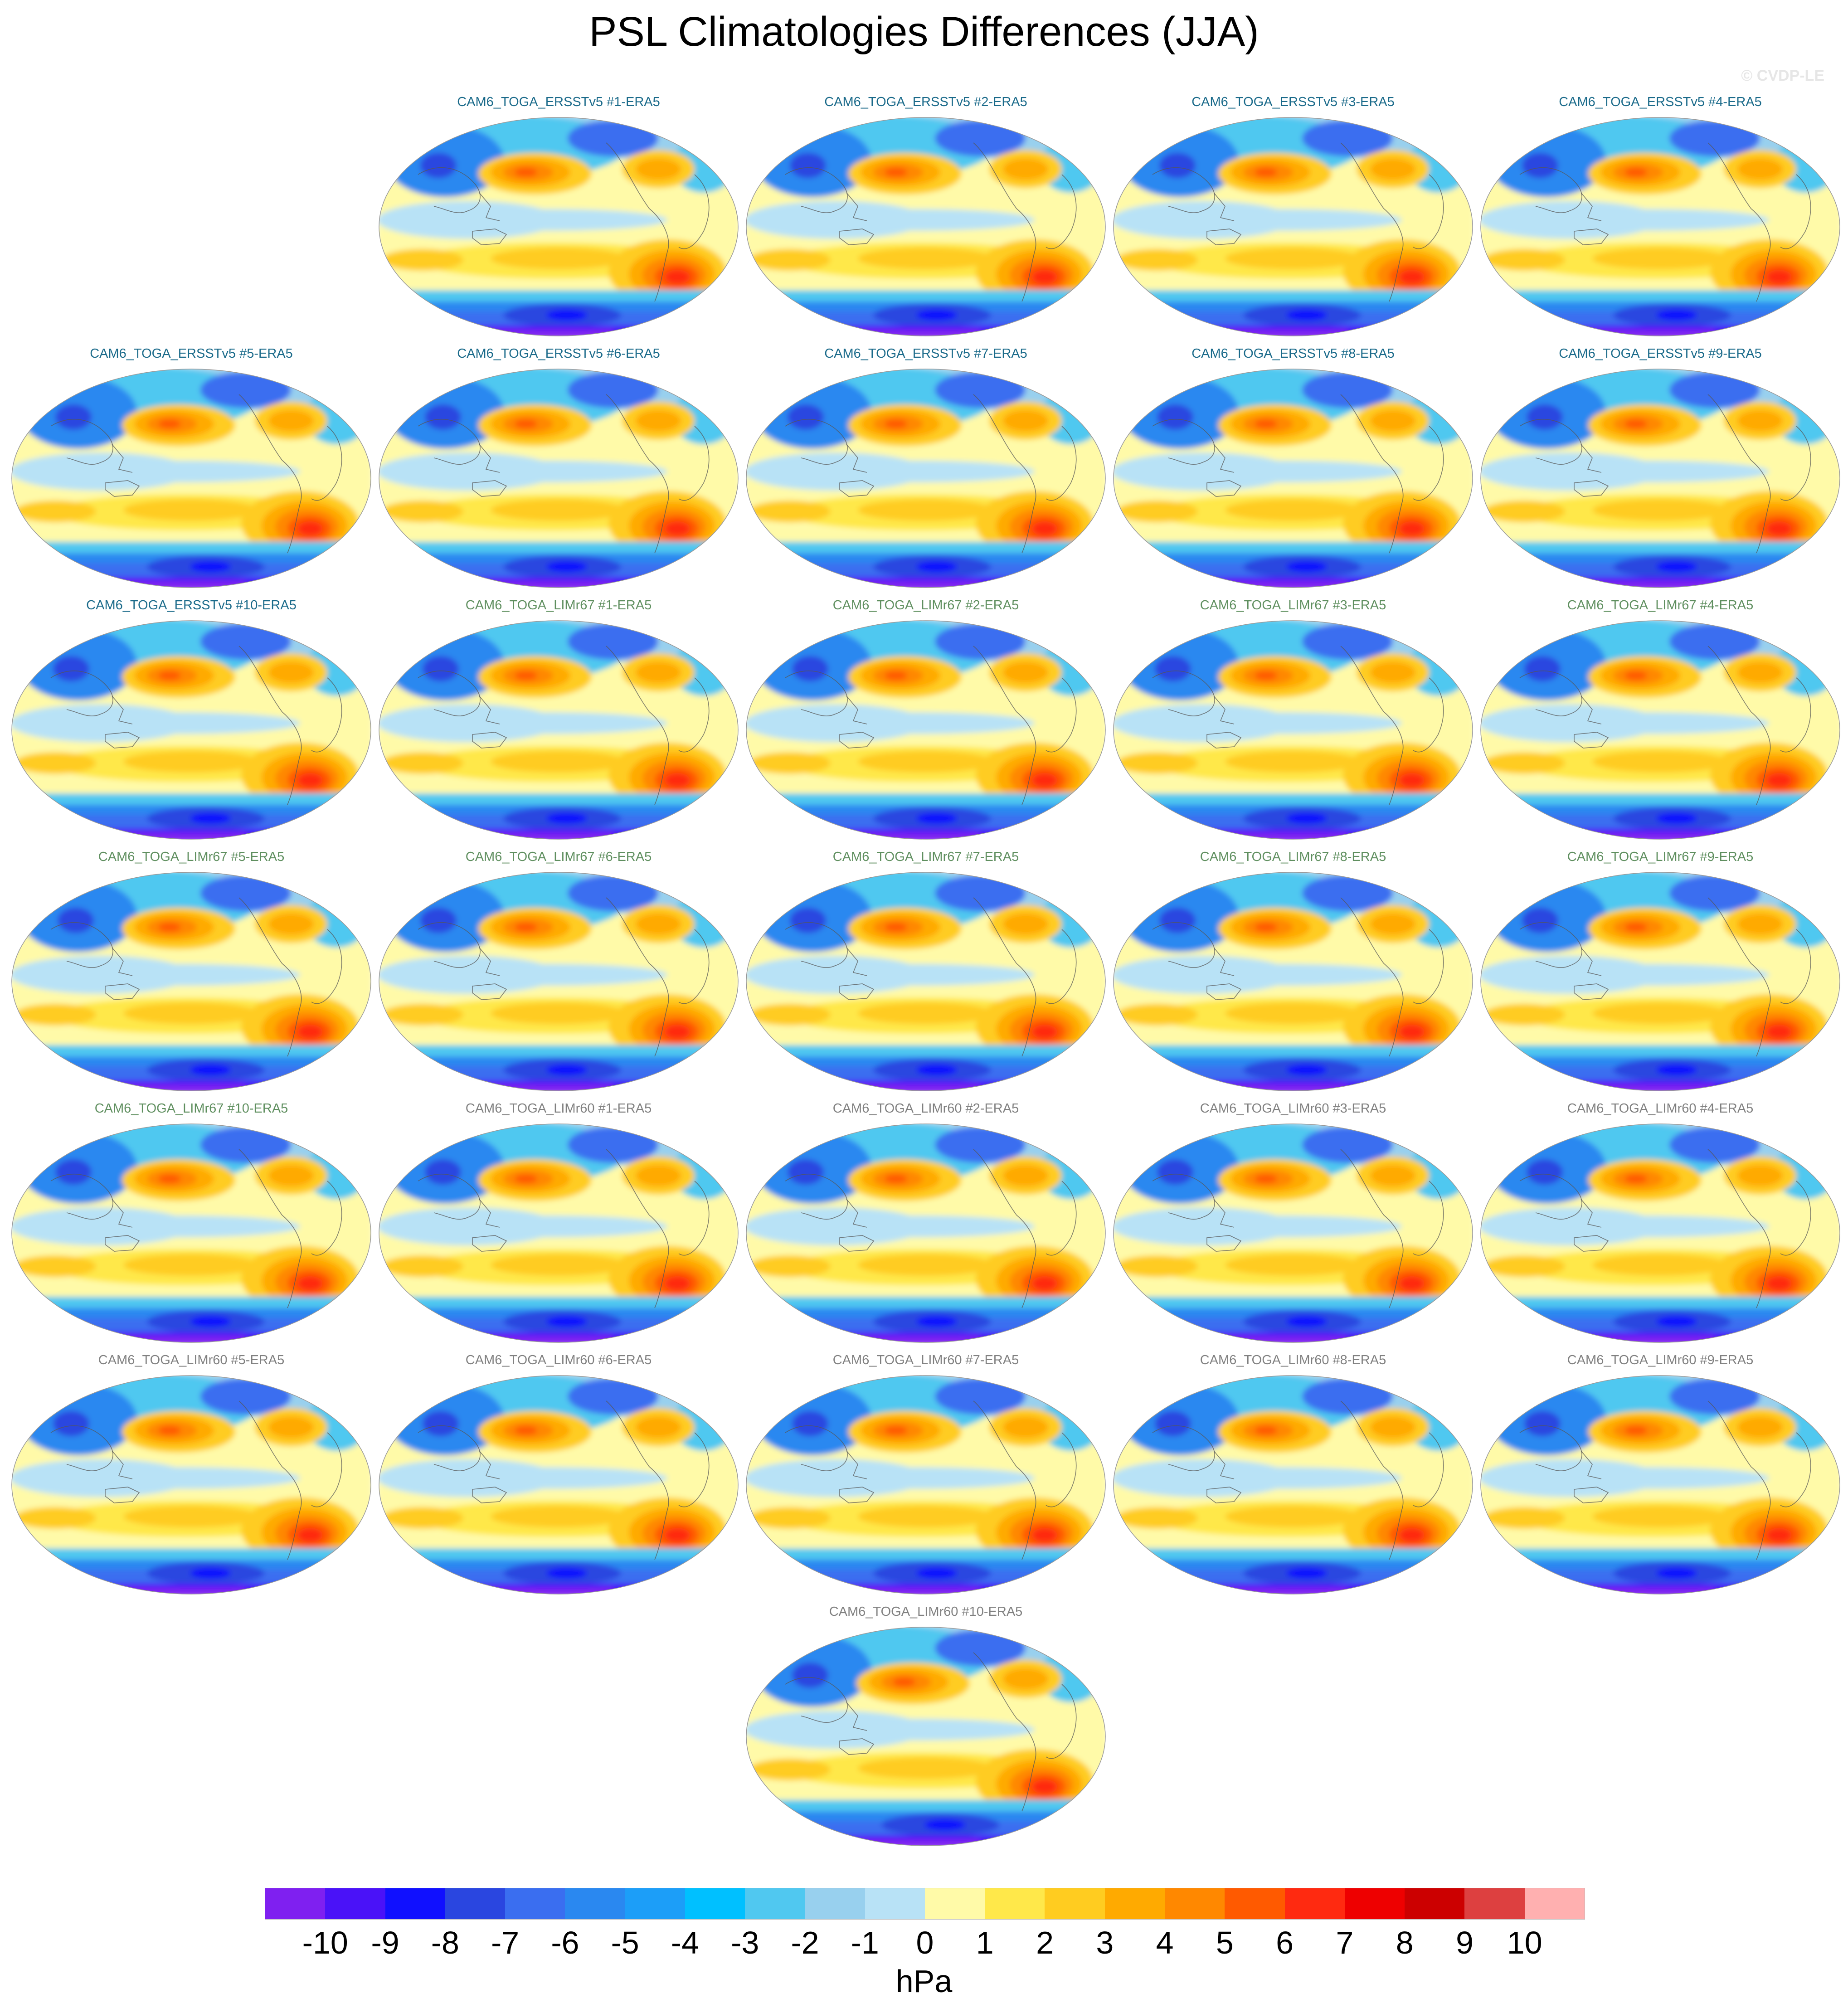  Describe the element at coordinates (925, 1942) in the screenshot. I see `colorbar-tick-label: 0` at that location.